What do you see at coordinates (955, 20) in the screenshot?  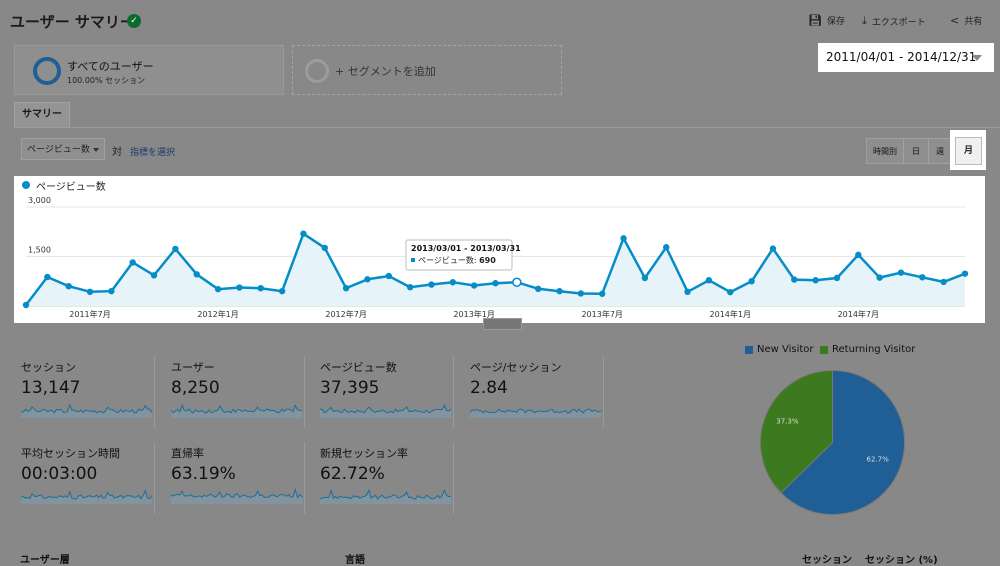 I see `share-icon: <` at bounding box center [955, 20].